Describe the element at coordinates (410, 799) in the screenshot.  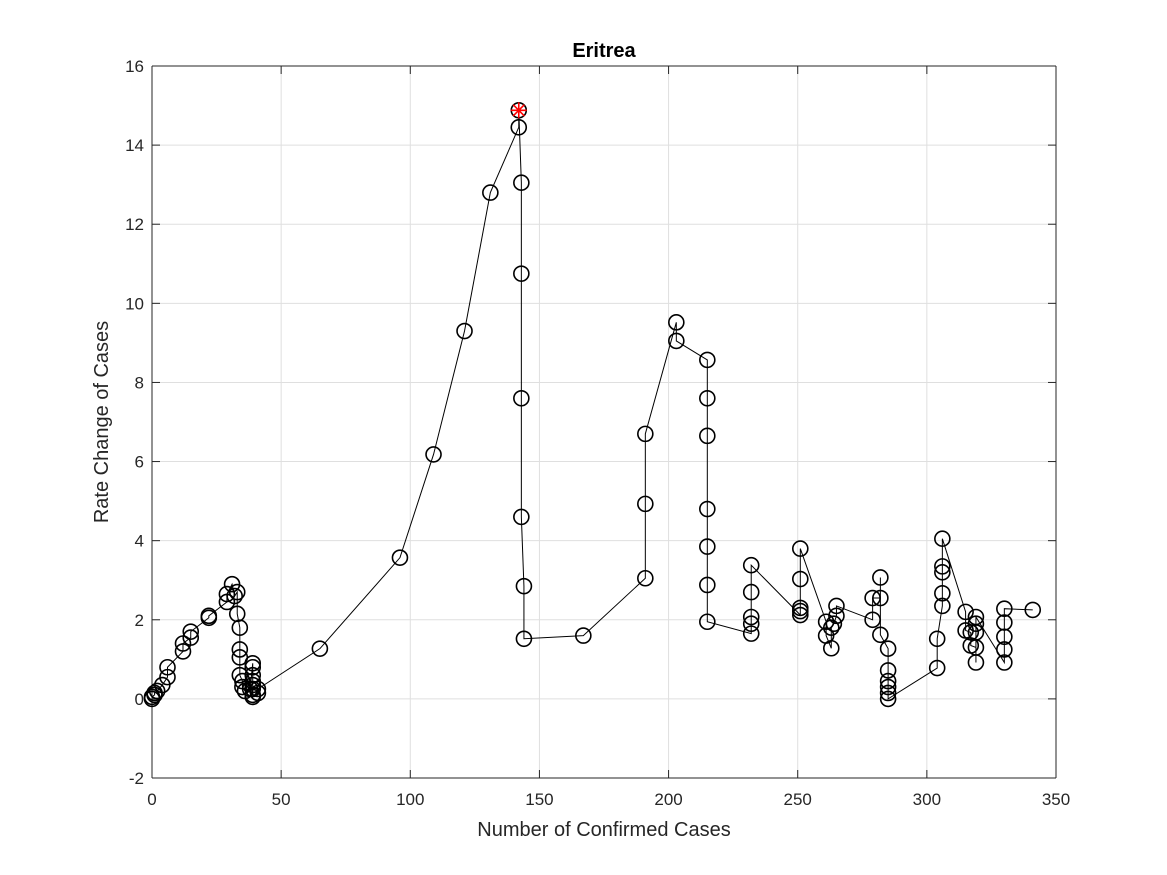
I see `x-tick-label: 100` at that location.